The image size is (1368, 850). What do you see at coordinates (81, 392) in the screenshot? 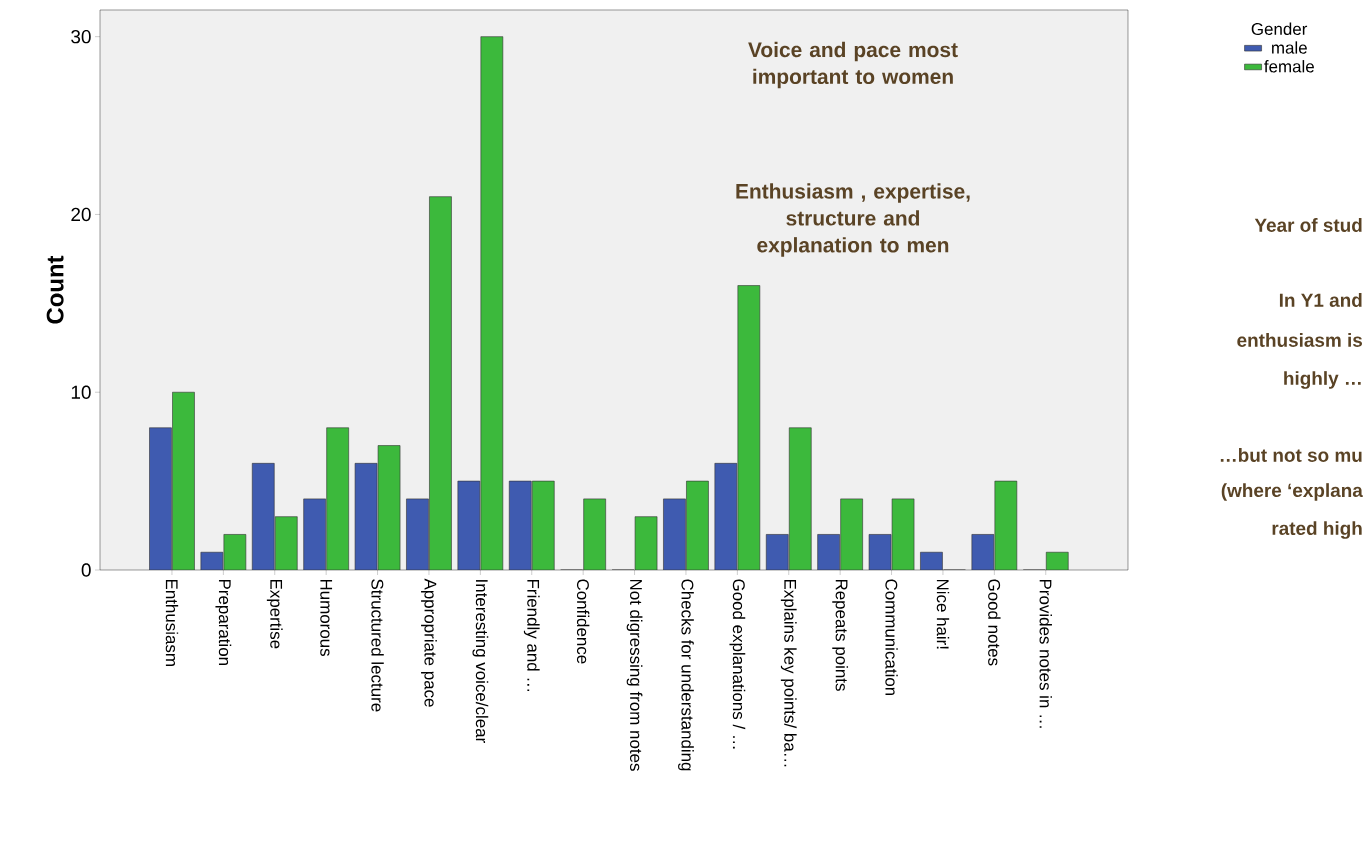
I see `y-tick-label: 10` at bounding box center [81, 392].